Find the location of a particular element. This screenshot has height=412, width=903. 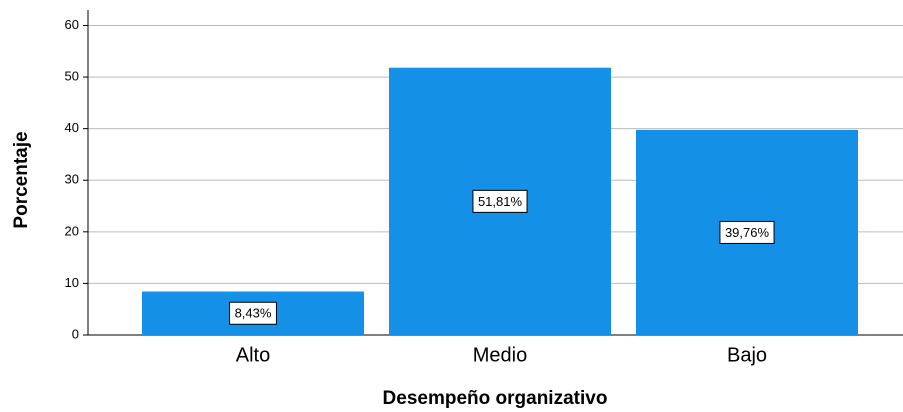

x-tick-label: Alto is located at coordinates (253, 355).